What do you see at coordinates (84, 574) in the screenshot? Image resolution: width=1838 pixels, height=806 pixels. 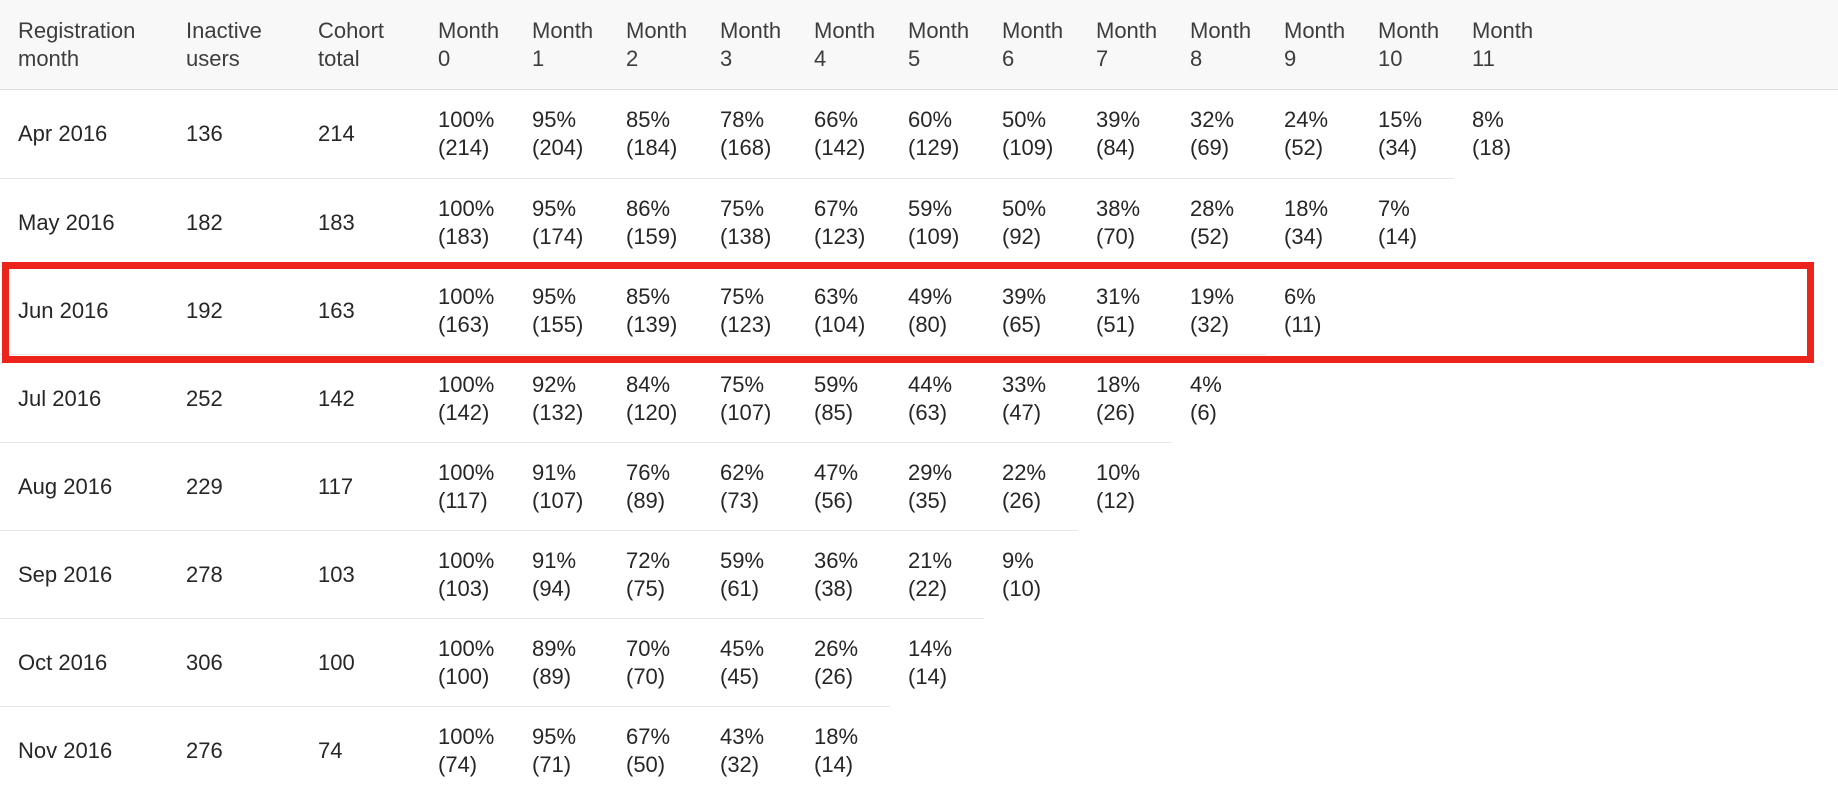 I see `registration-month-cell: Sep 2016` at bounding box center [84, 574].